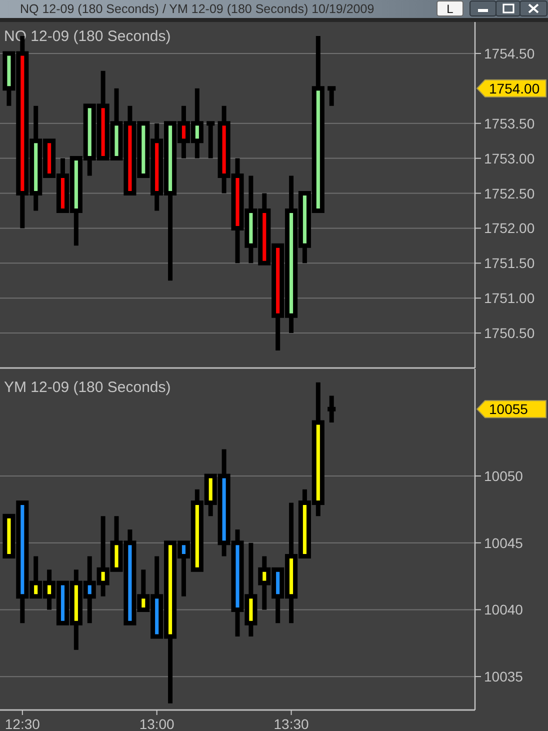  Describe the element at coordinates (509, 123) in the screenshot. I see `y-tick-label: 1753.50` at that location.